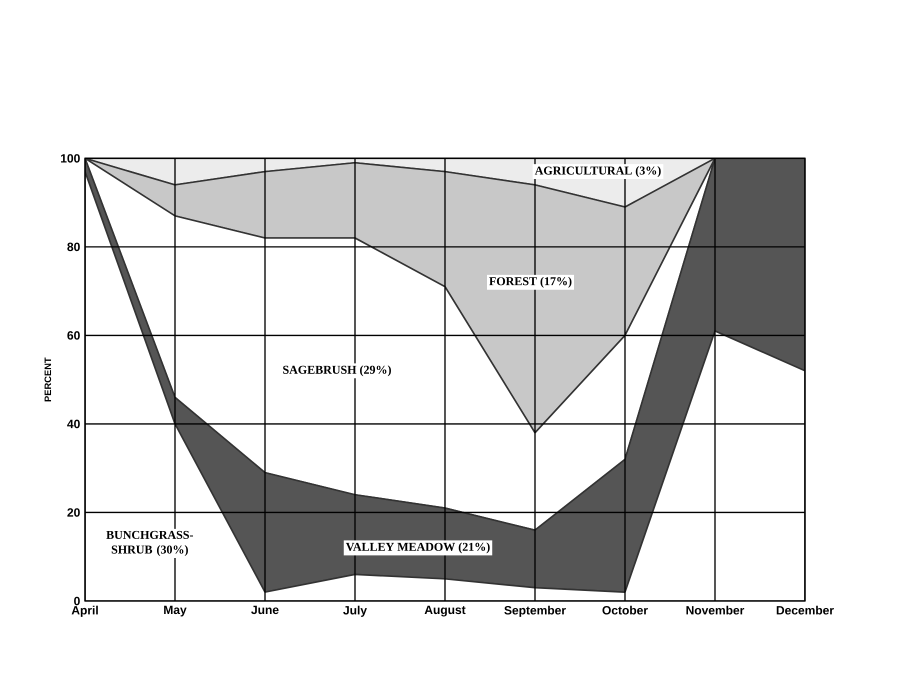  I want to click on y-tick-label: 100, so click(70, 158).